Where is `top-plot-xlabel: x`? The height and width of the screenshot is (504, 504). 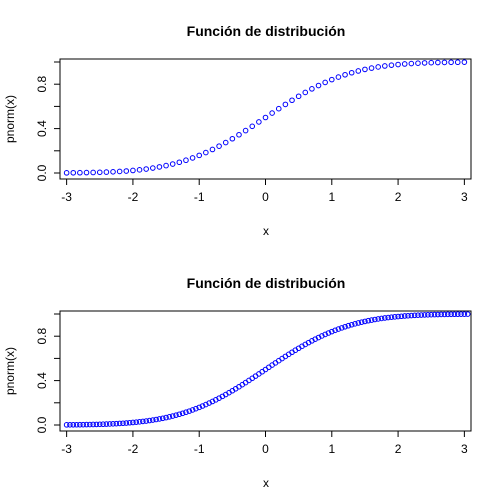
top-plot-xlabel: x is located at coordinates (266, 231).